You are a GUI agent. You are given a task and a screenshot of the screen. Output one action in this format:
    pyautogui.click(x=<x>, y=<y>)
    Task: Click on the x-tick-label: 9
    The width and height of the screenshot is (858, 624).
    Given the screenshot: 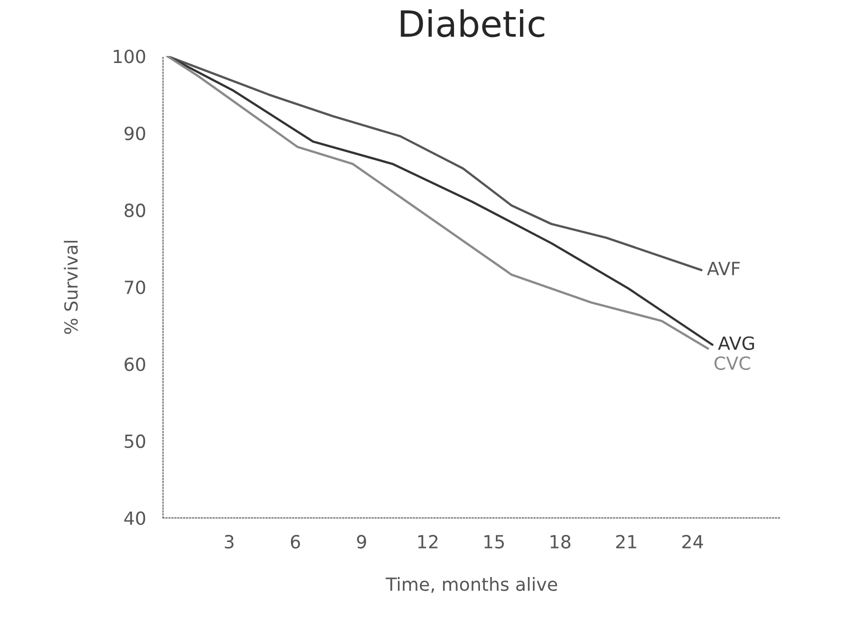 What is the action you would take?
    pyautogui.click(x=361, y=541)
    